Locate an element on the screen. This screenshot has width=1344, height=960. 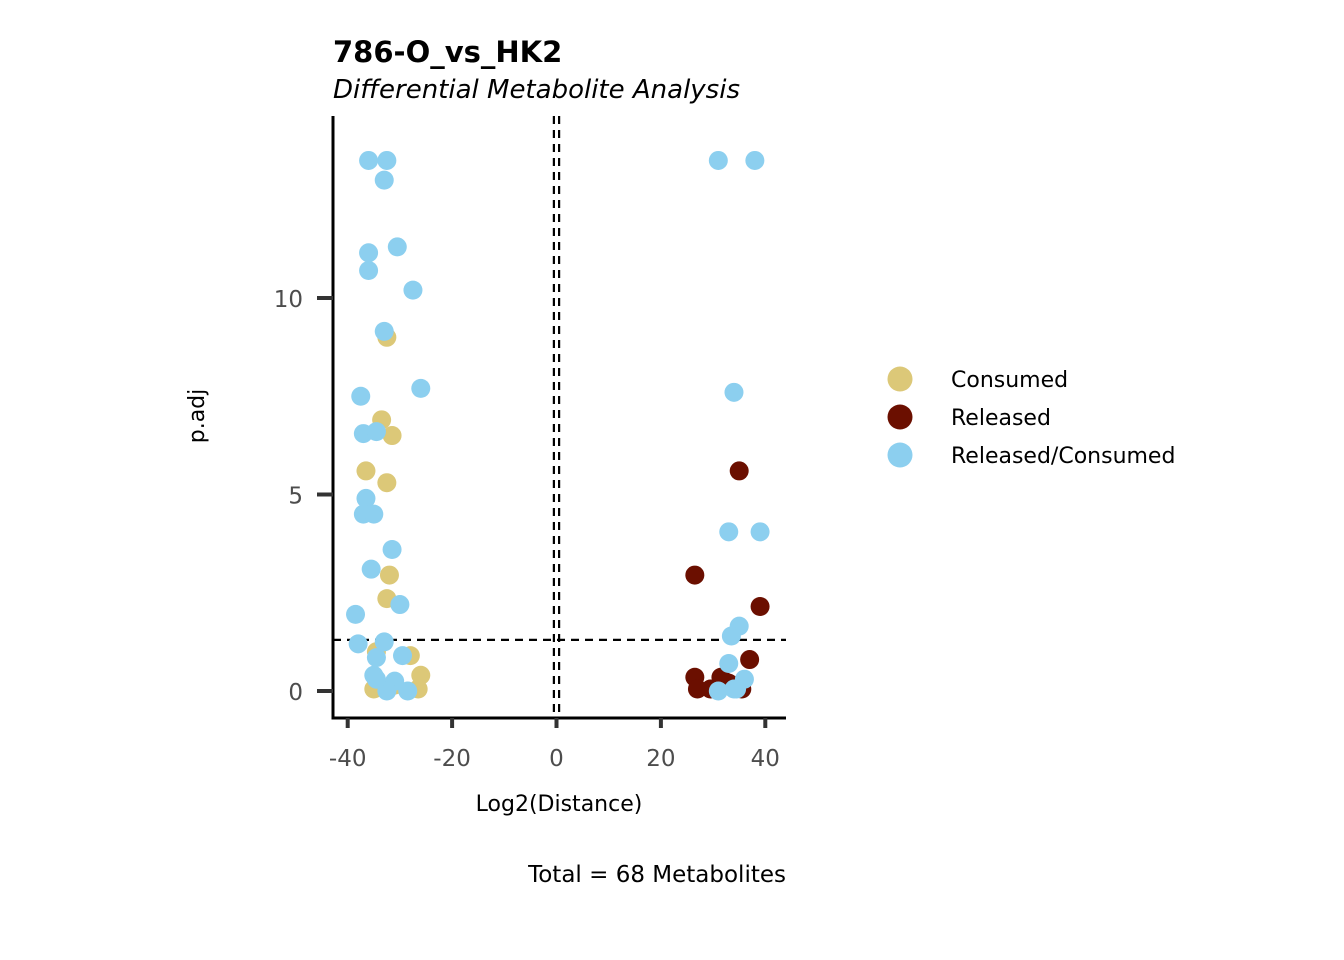
legend: Consumed Released Released/Consumed is located at coordinates (1031, 417).